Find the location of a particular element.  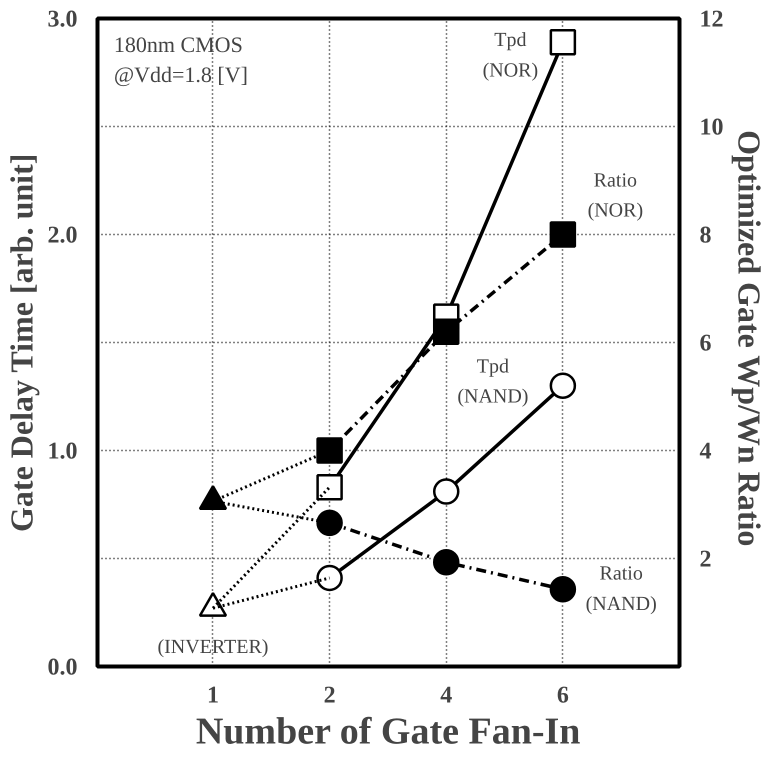

y-tick-label: 3.0 is located at coordinates (63, 19).